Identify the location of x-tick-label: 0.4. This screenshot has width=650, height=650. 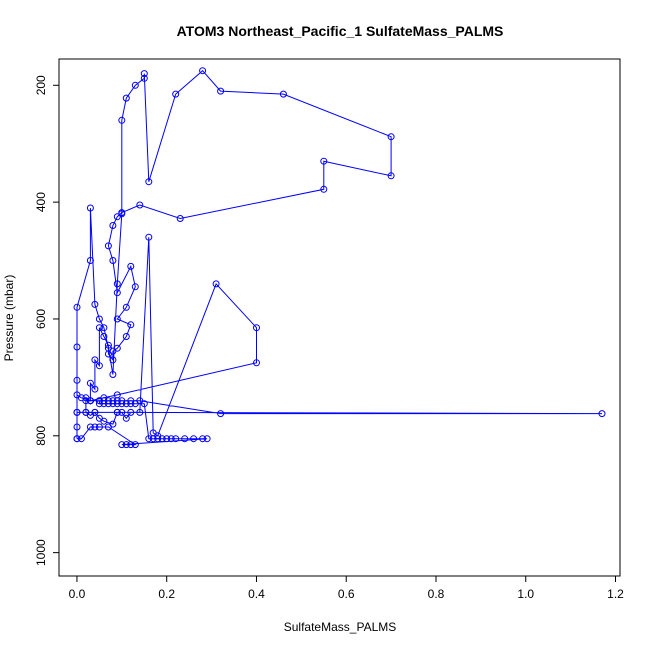
(256, 594).